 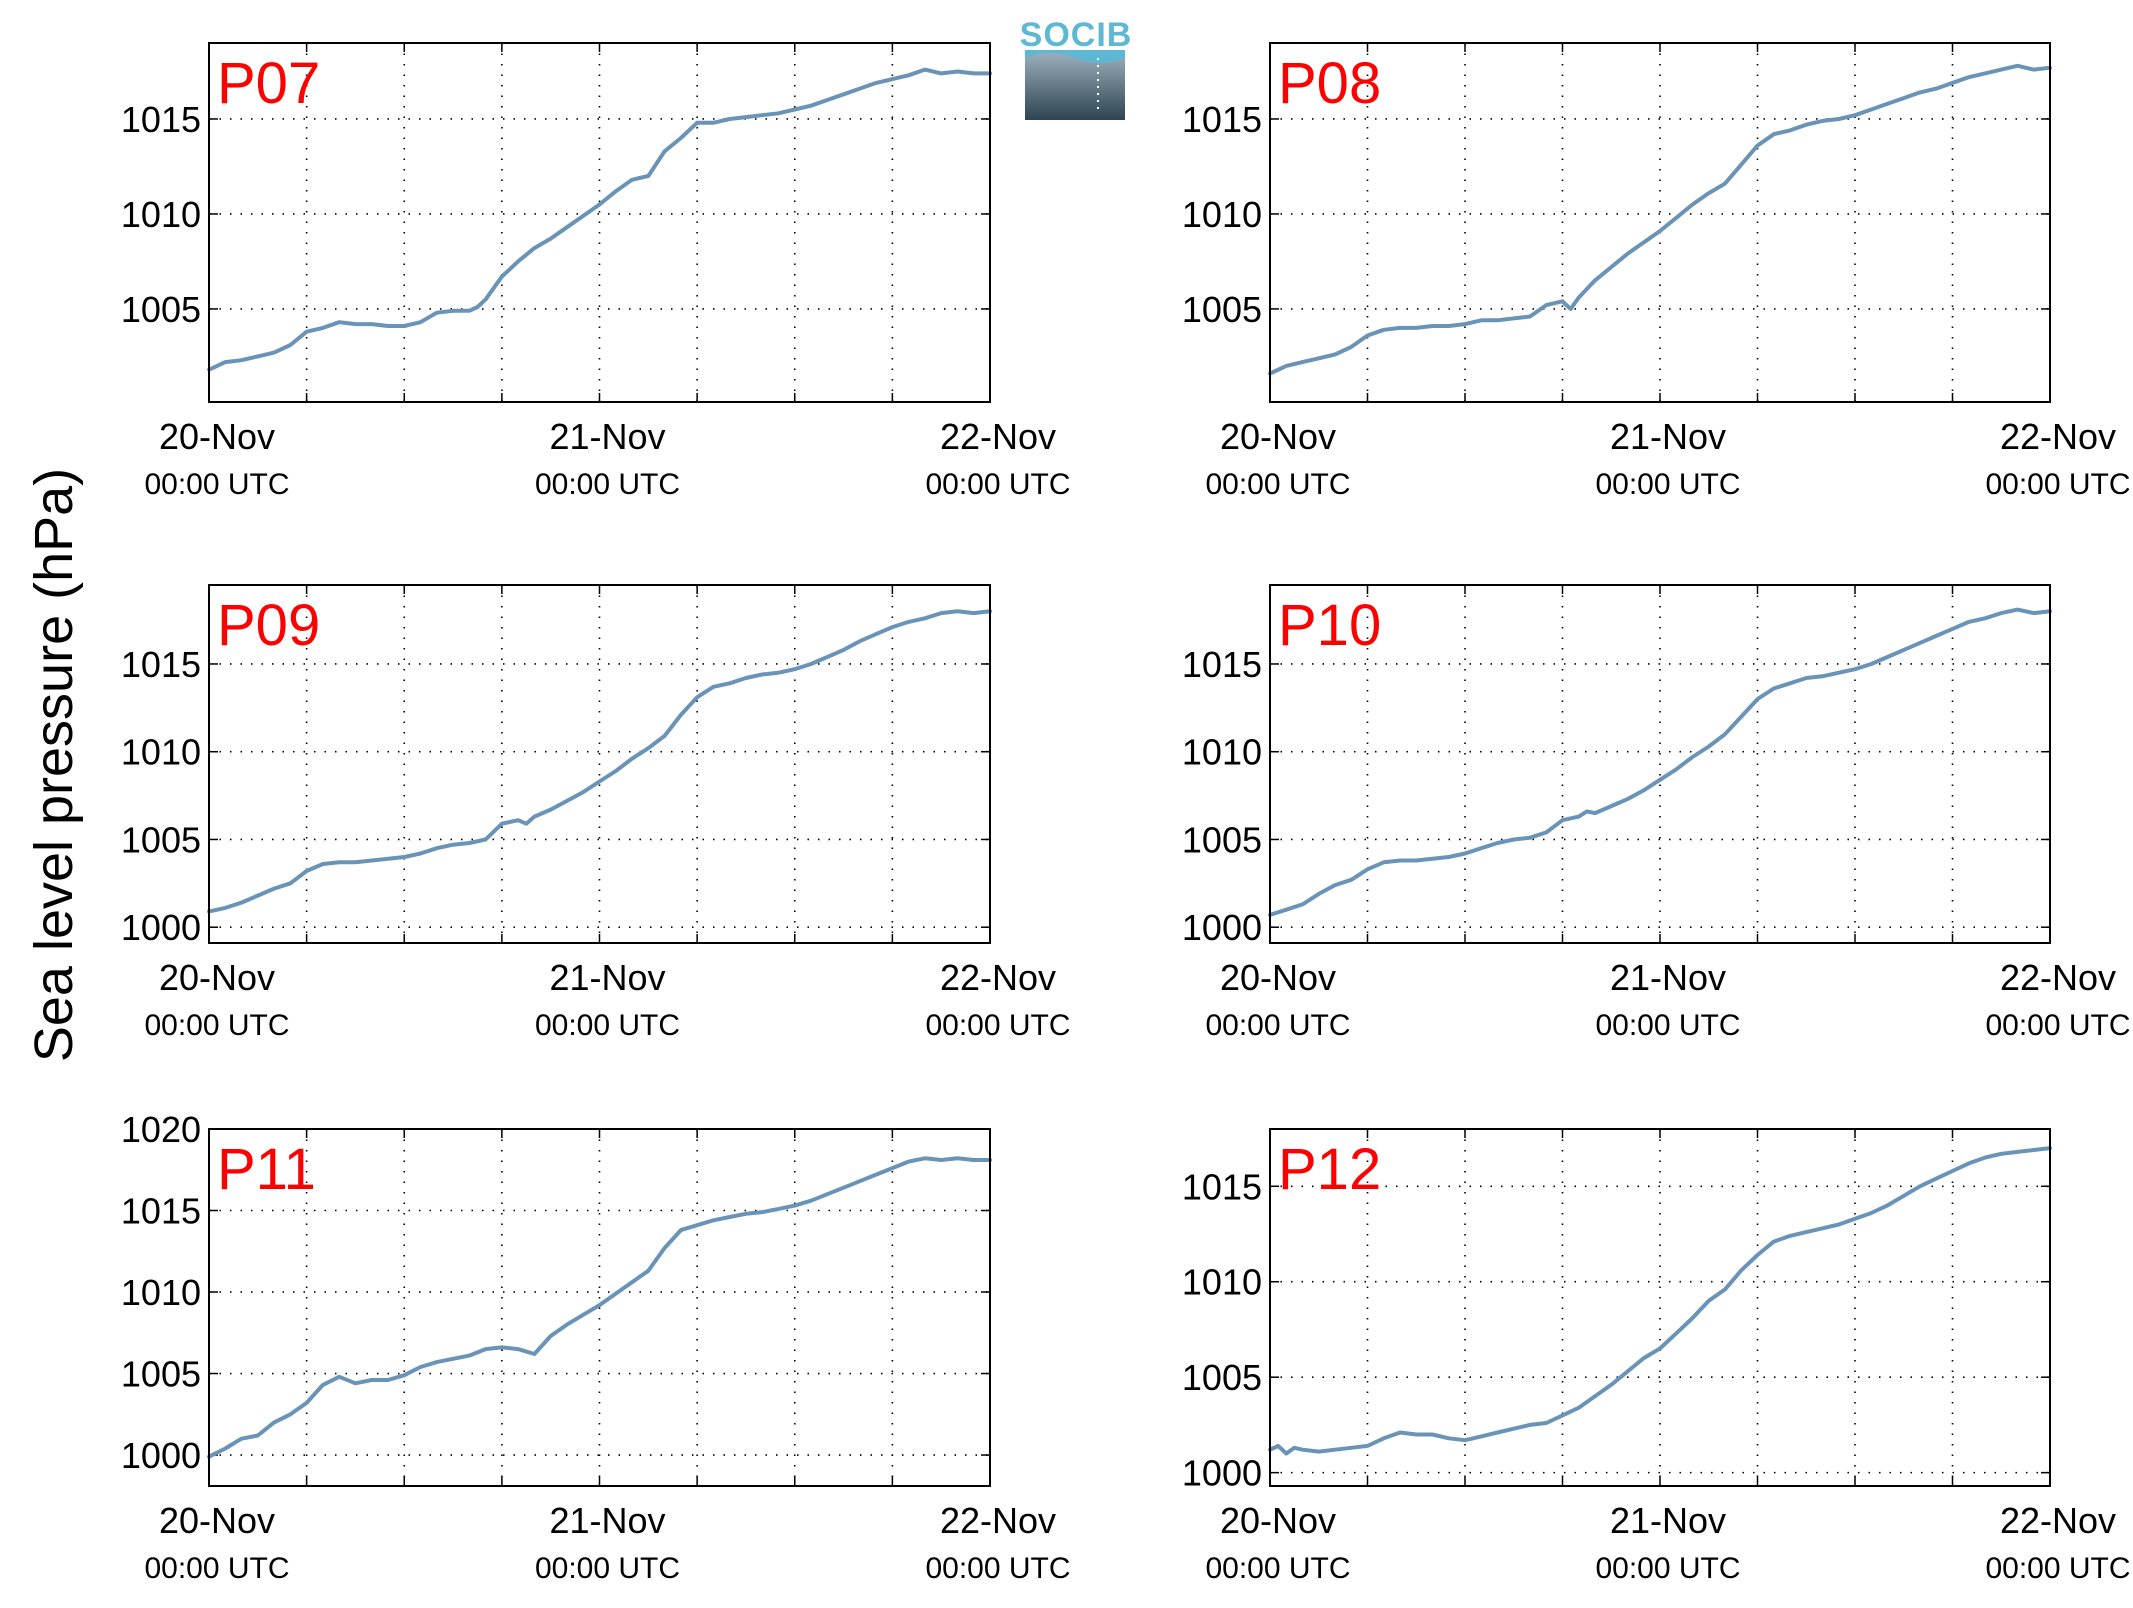 I want to click on panel-title: P10, so click(x=1329, y=625).